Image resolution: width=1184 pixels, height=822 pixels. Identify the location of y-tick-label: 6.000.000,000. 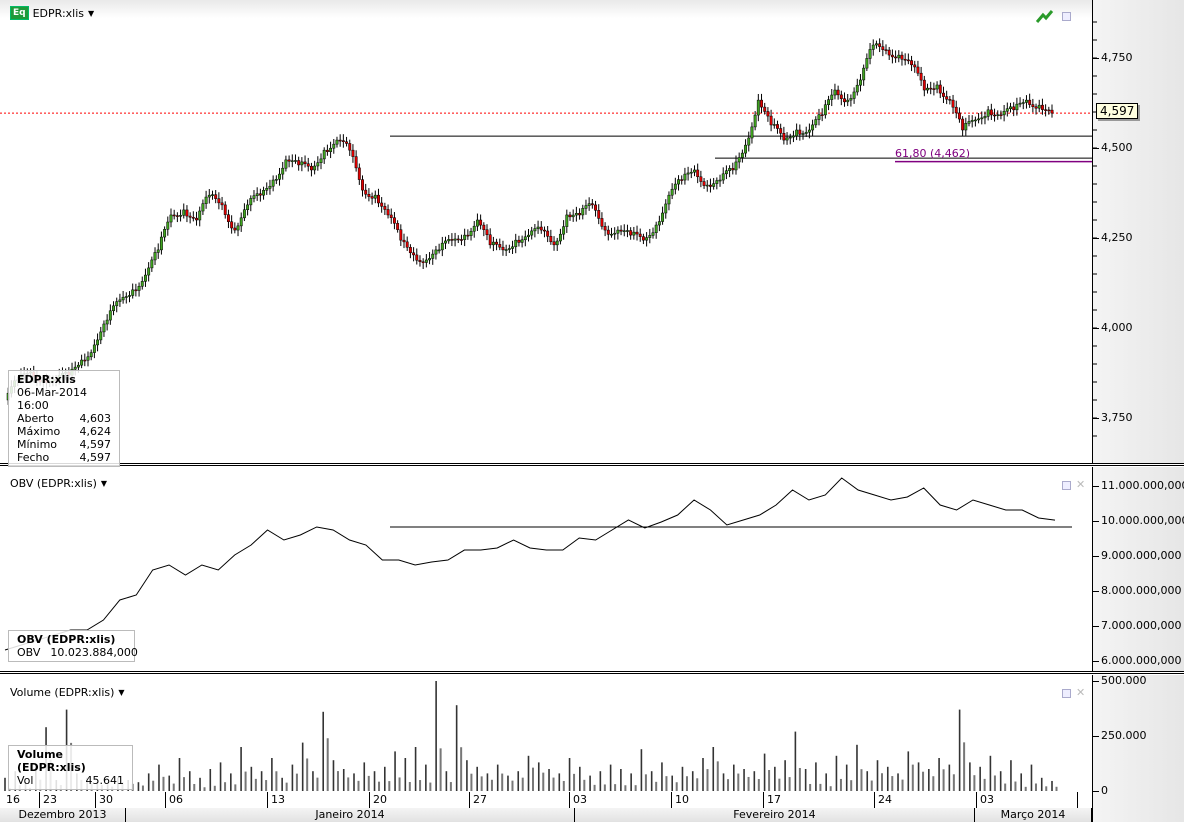
(1137, 660).